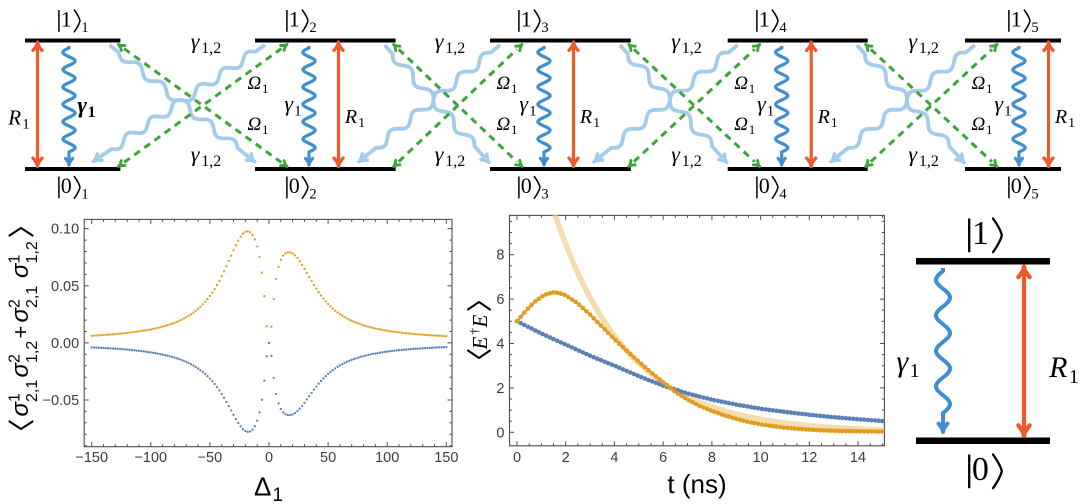  I want to click on svg-text: −150, so click(91, 458).